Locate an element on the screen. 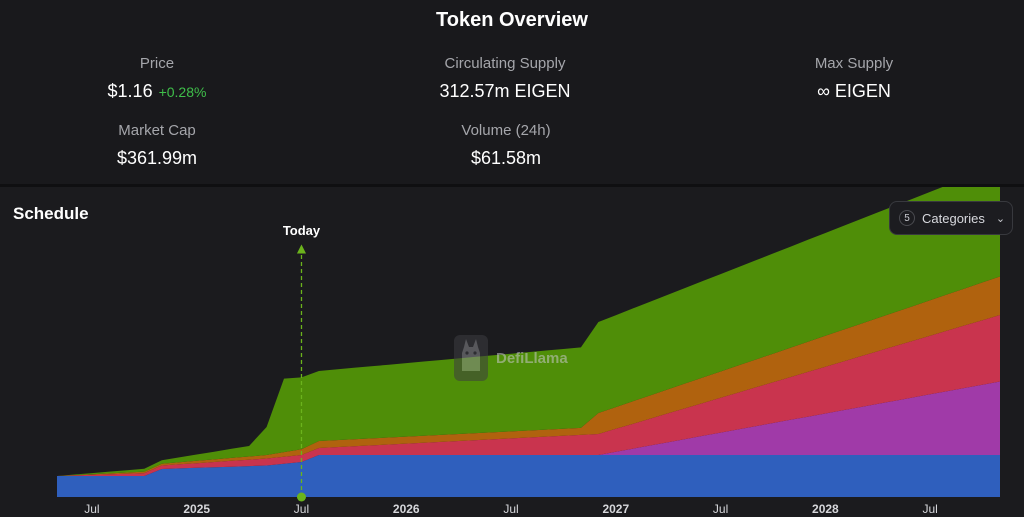 This screenshot has height=517, width=1024. max-supply-value: ∞ EIGEN is located at coordinates (854, 91).